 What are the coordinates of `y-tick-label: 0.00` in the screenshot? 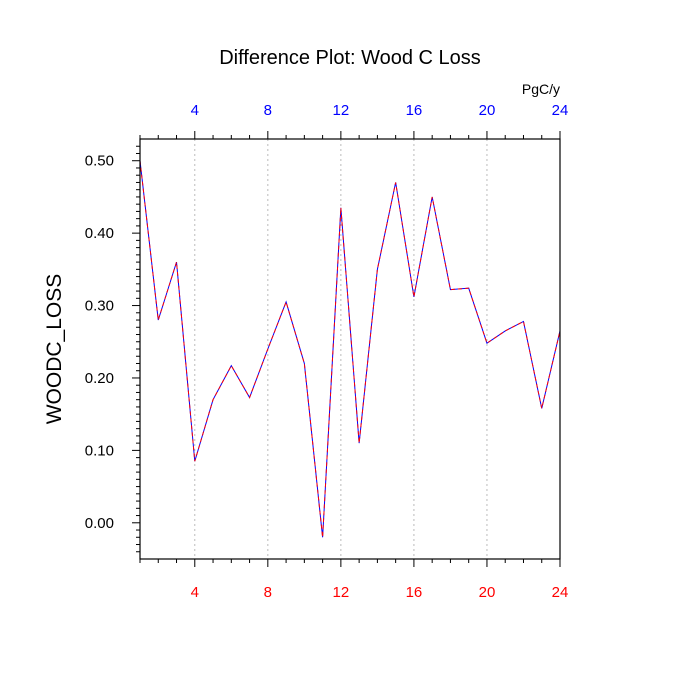 It's located at (99, 523).